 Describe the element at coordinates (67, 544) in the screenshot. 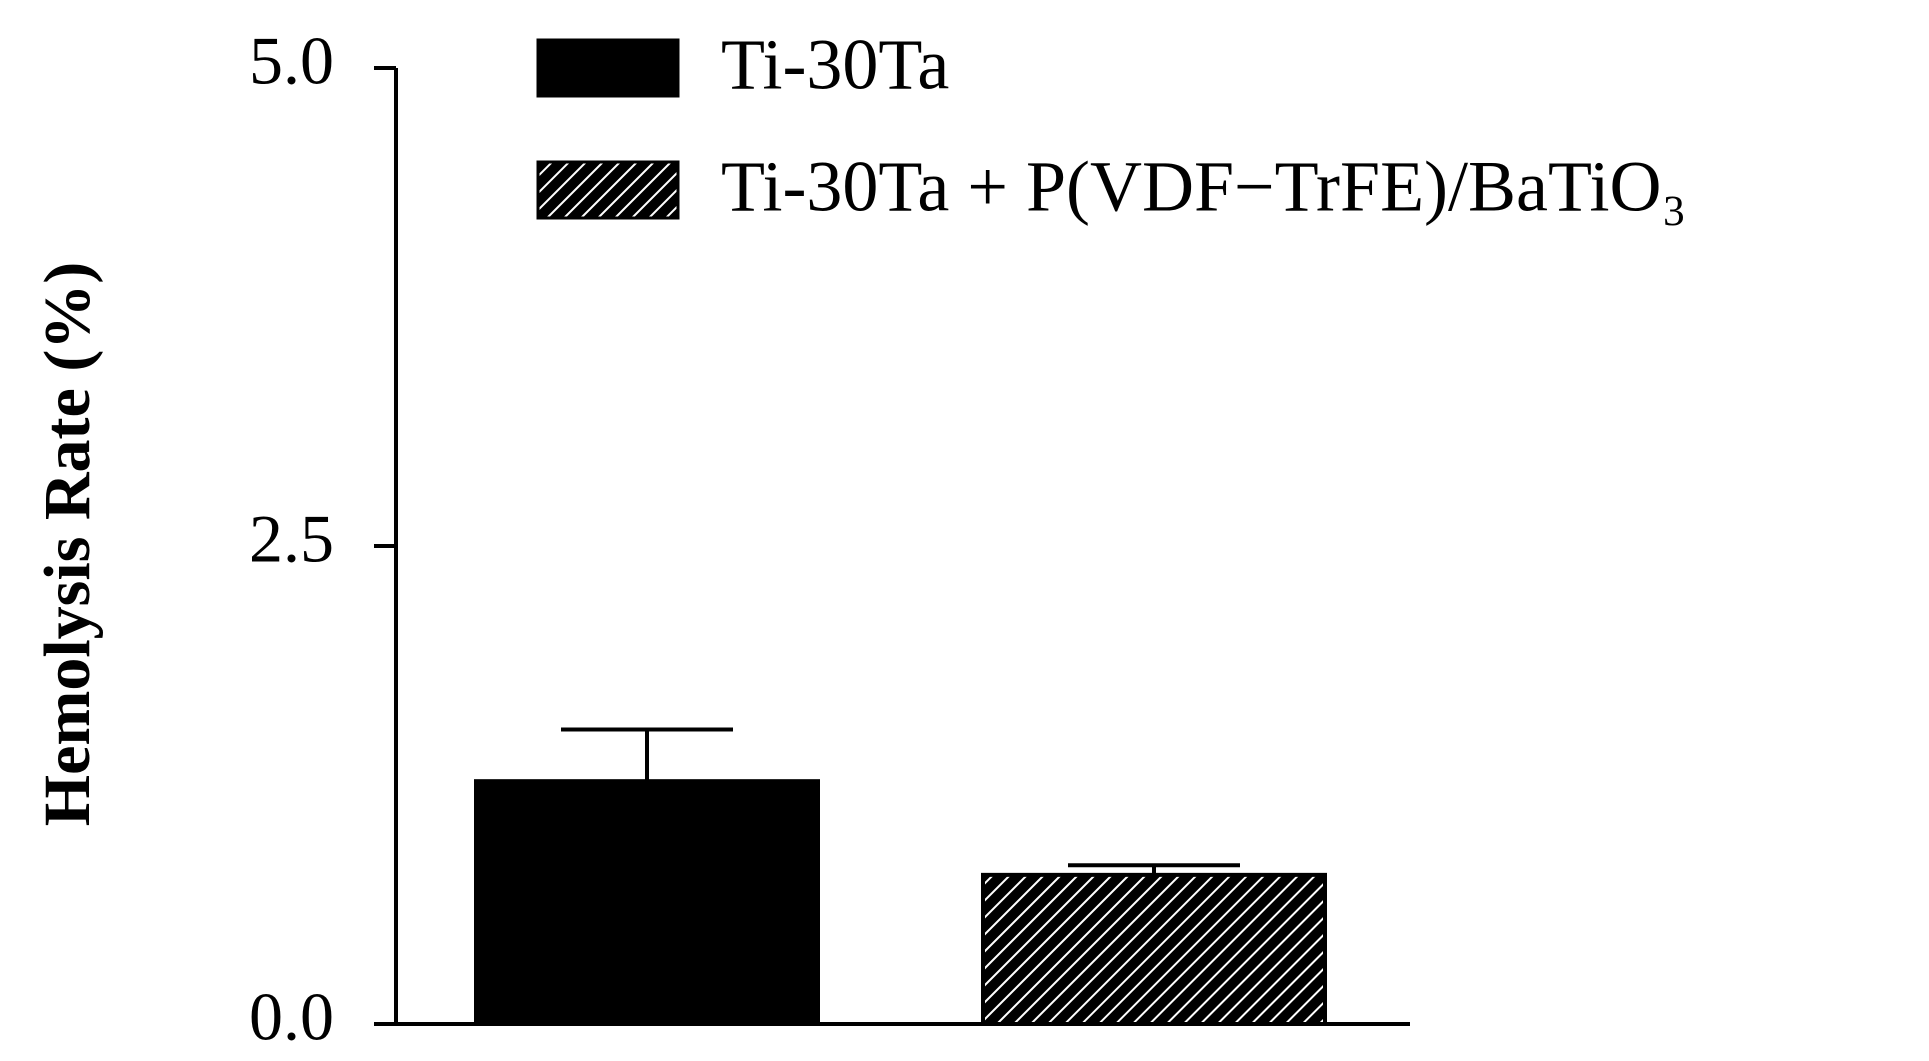

I see `y-axis-label: Hemolysis Rate (%)` at that location.